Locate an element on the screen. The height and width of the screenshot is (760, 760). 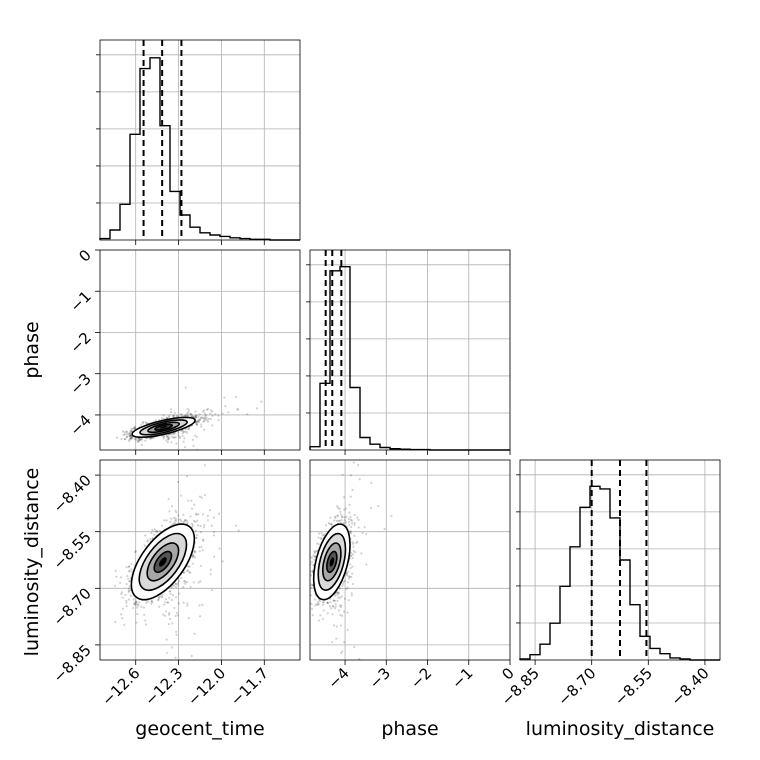
y-axis-label-luminosity_distance: luminosity_distance is located at coordinates (32, 562).